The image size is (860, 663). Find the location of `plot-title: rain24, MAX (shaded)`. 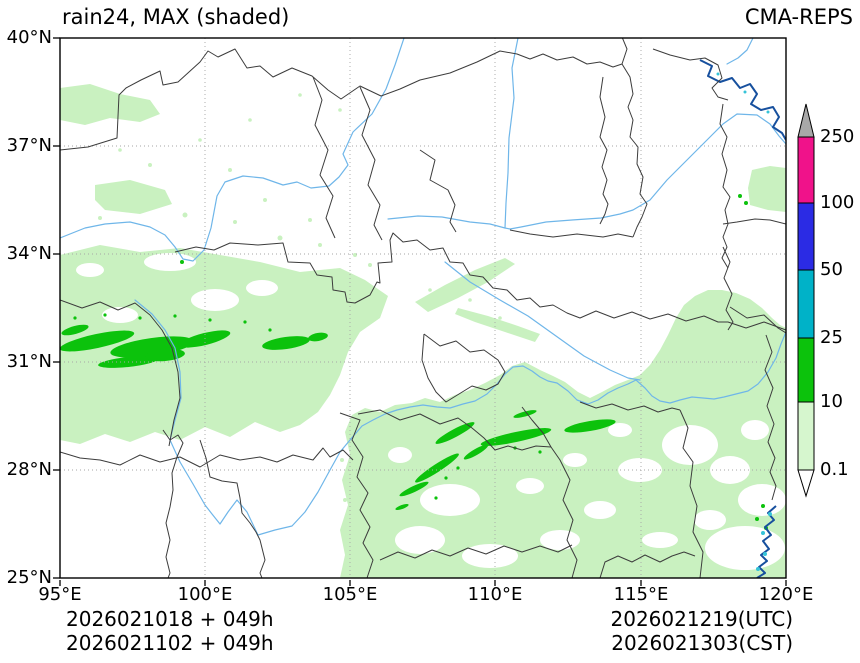

plot-title: rain24, MAX (shaded) is located at coordinates (176, 17).